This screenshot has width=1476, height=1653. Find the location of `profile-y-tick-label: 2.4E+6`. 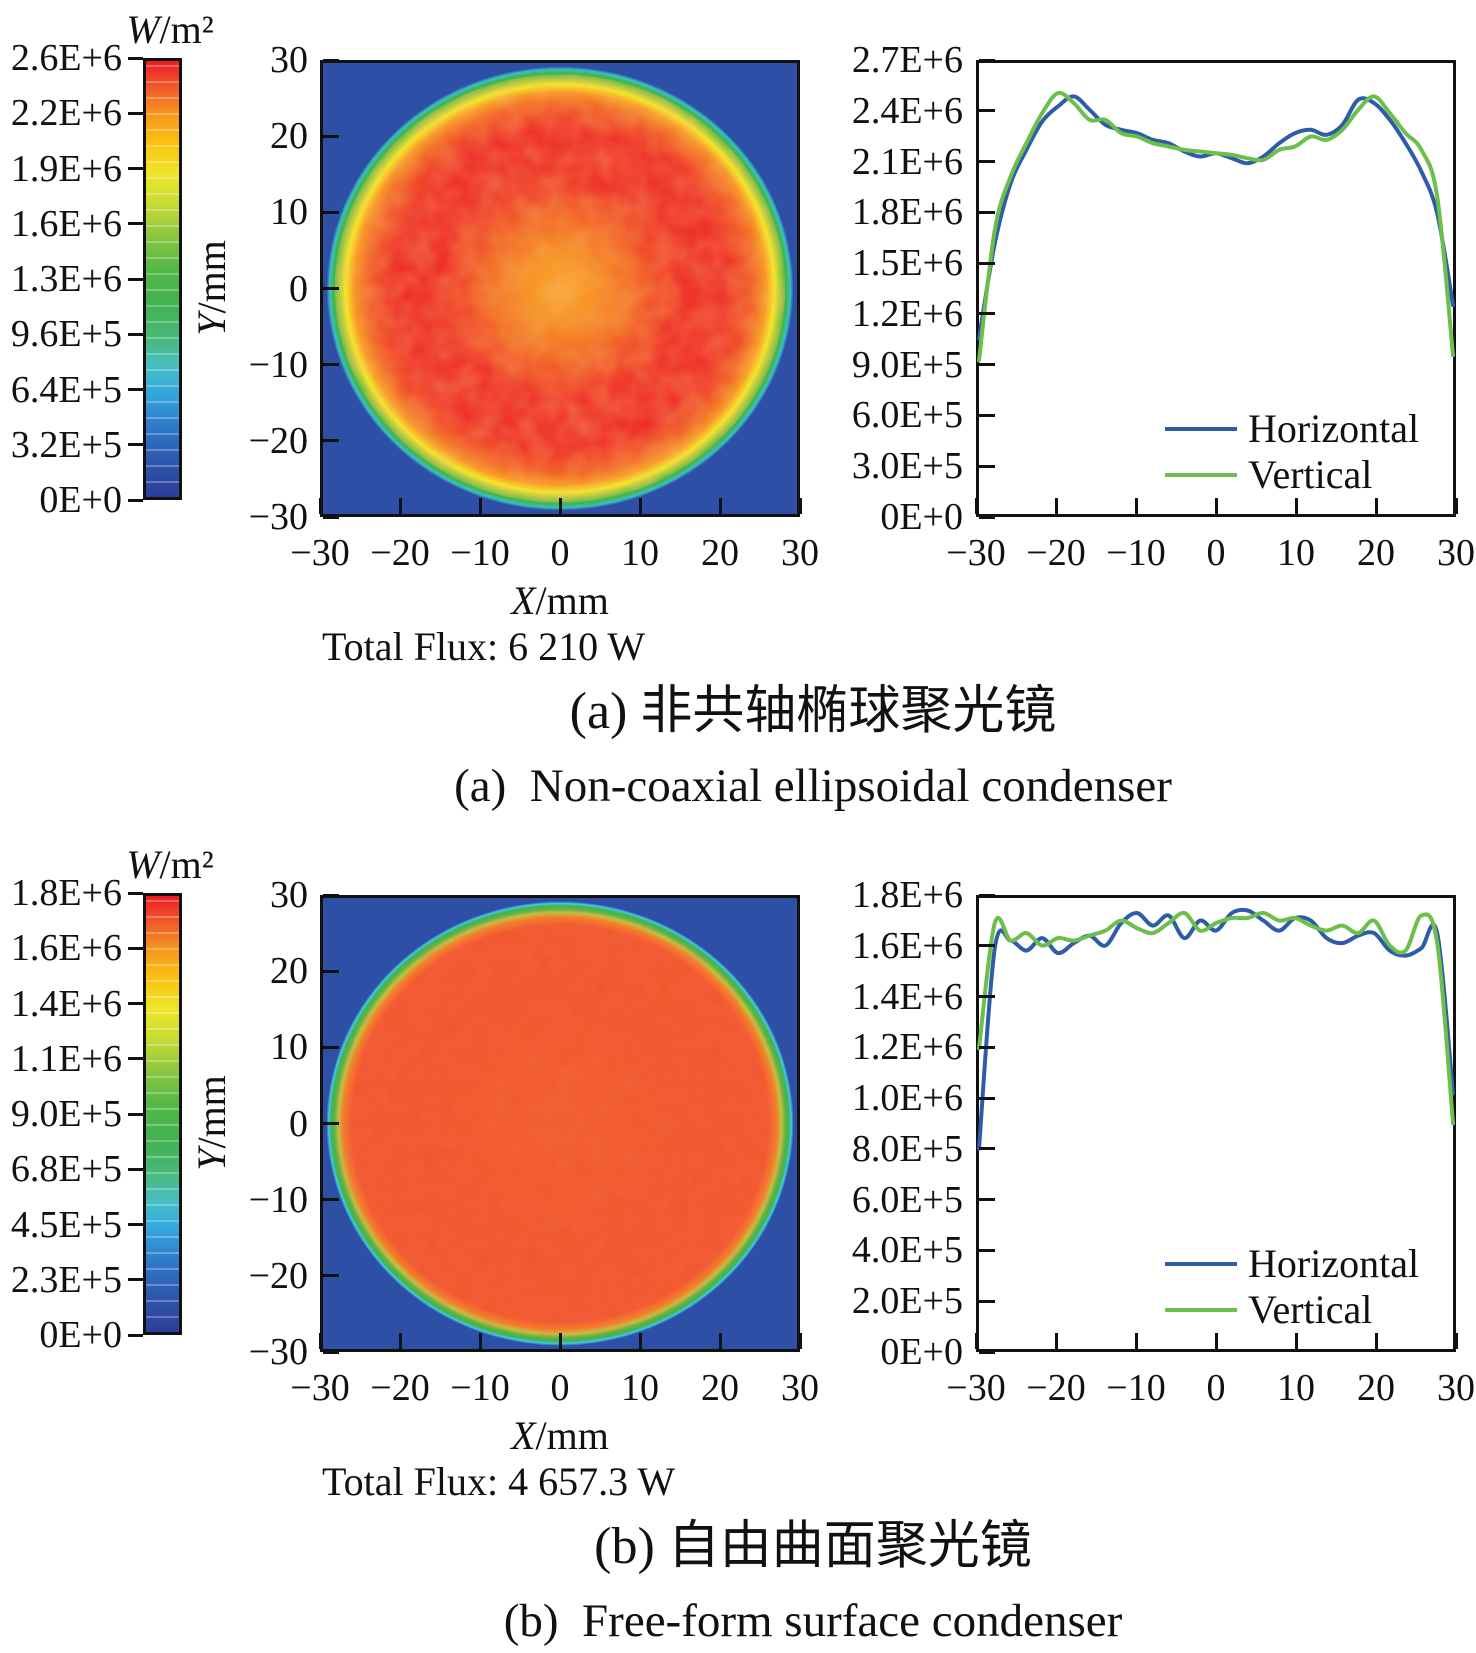

profile-y-tick-label: 2.4E+6 is located at coordinates (907, 110).